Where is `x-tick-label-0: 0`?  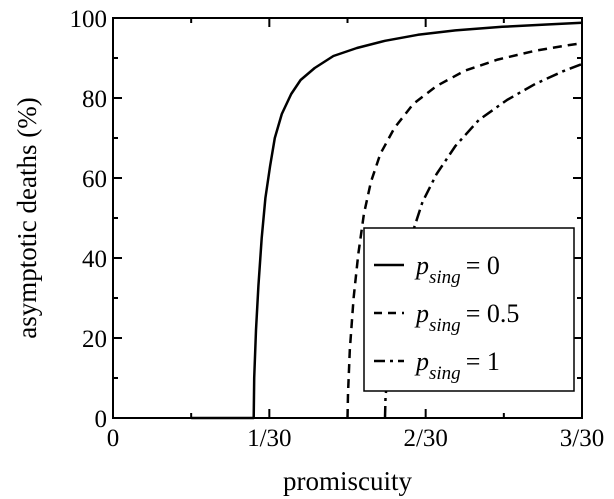 x-tick-label-0: 0 is located at coordinates (113, 438).